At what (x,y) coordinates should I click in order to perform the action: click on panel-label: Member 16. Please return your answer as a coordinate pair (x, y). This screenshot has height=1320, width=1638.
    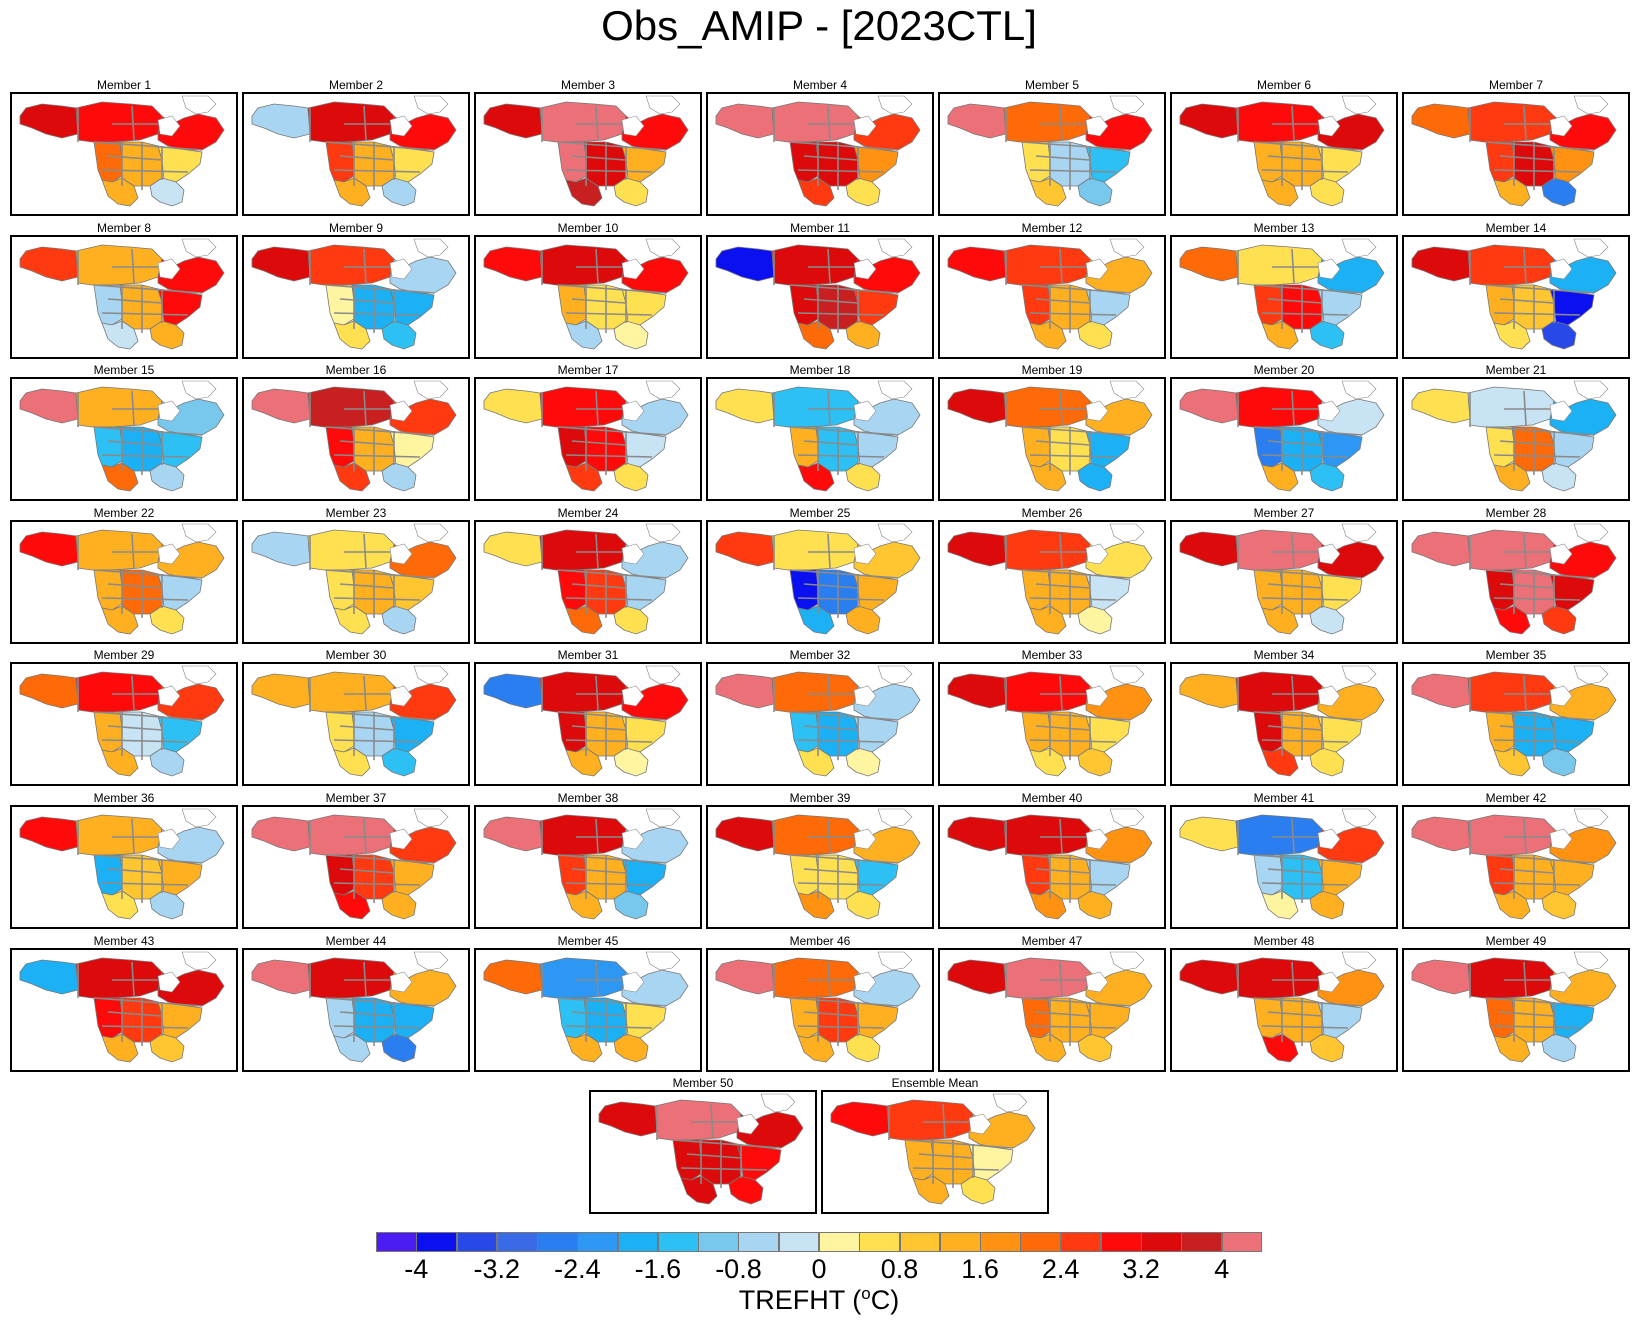
    Looking at the image, I should click on (356, 370).